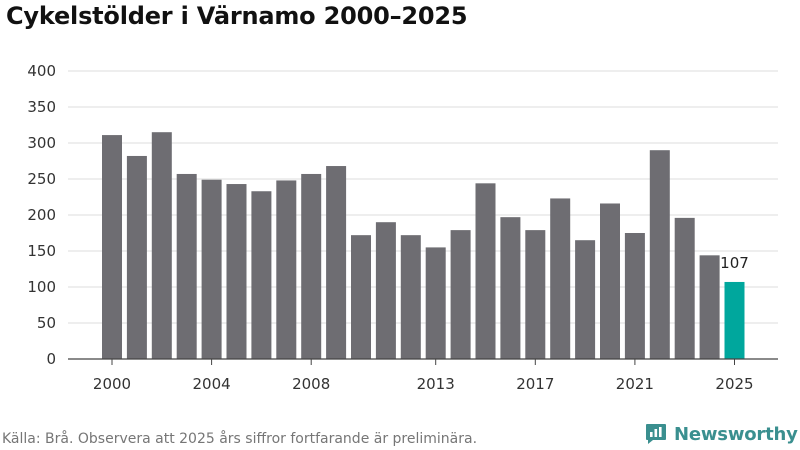 Image resolution: width=800 pixels, height=450 pixels. What do you see at coordinates (410, 297) in the screenshot?
I see `bar-2012` at bounding box center [410, 297].